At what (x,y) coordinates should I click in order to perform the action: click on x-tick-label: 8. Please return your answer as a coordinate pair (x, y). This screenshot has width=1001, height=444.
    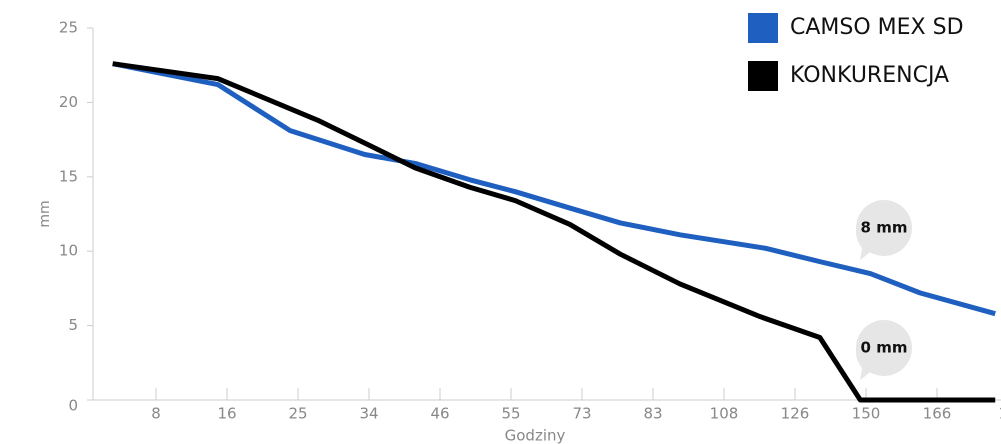
    Looking at the image, I should click on (156, 414).